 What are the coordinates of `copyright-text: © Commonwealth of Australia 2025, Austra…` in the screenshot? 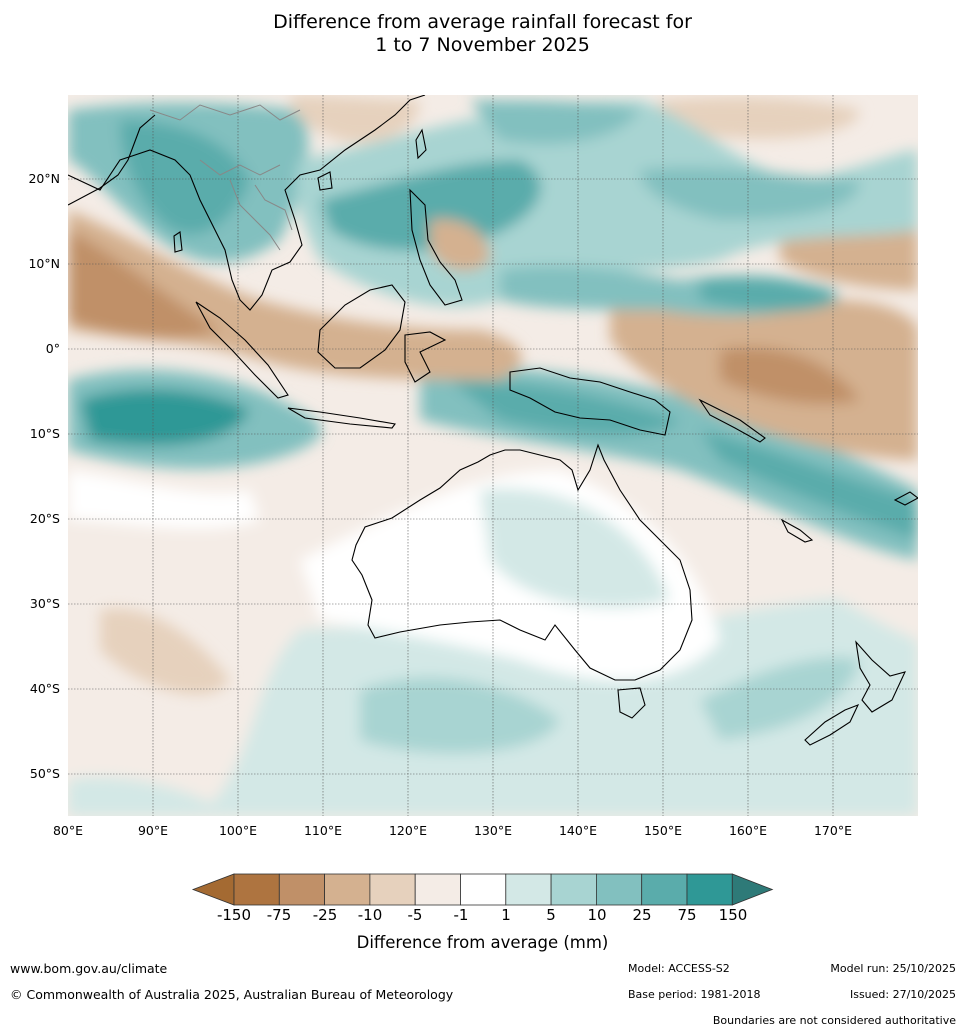 It's located at (232, 994).